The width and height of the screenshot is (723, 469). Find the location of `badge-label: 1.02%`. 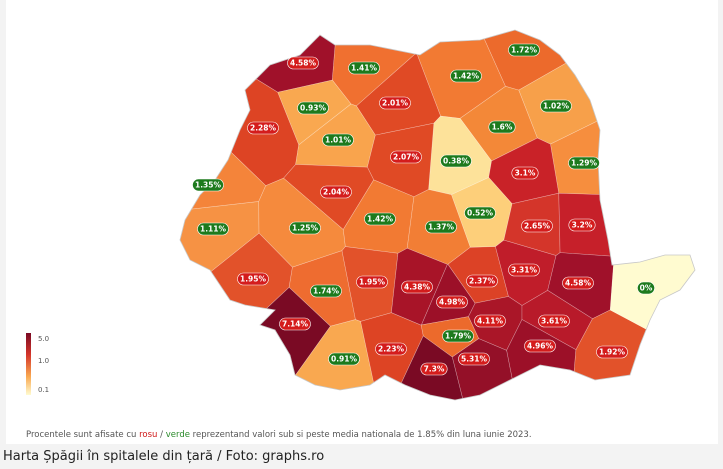

badge-label: 1.02% is located at coordinates (556, 106).